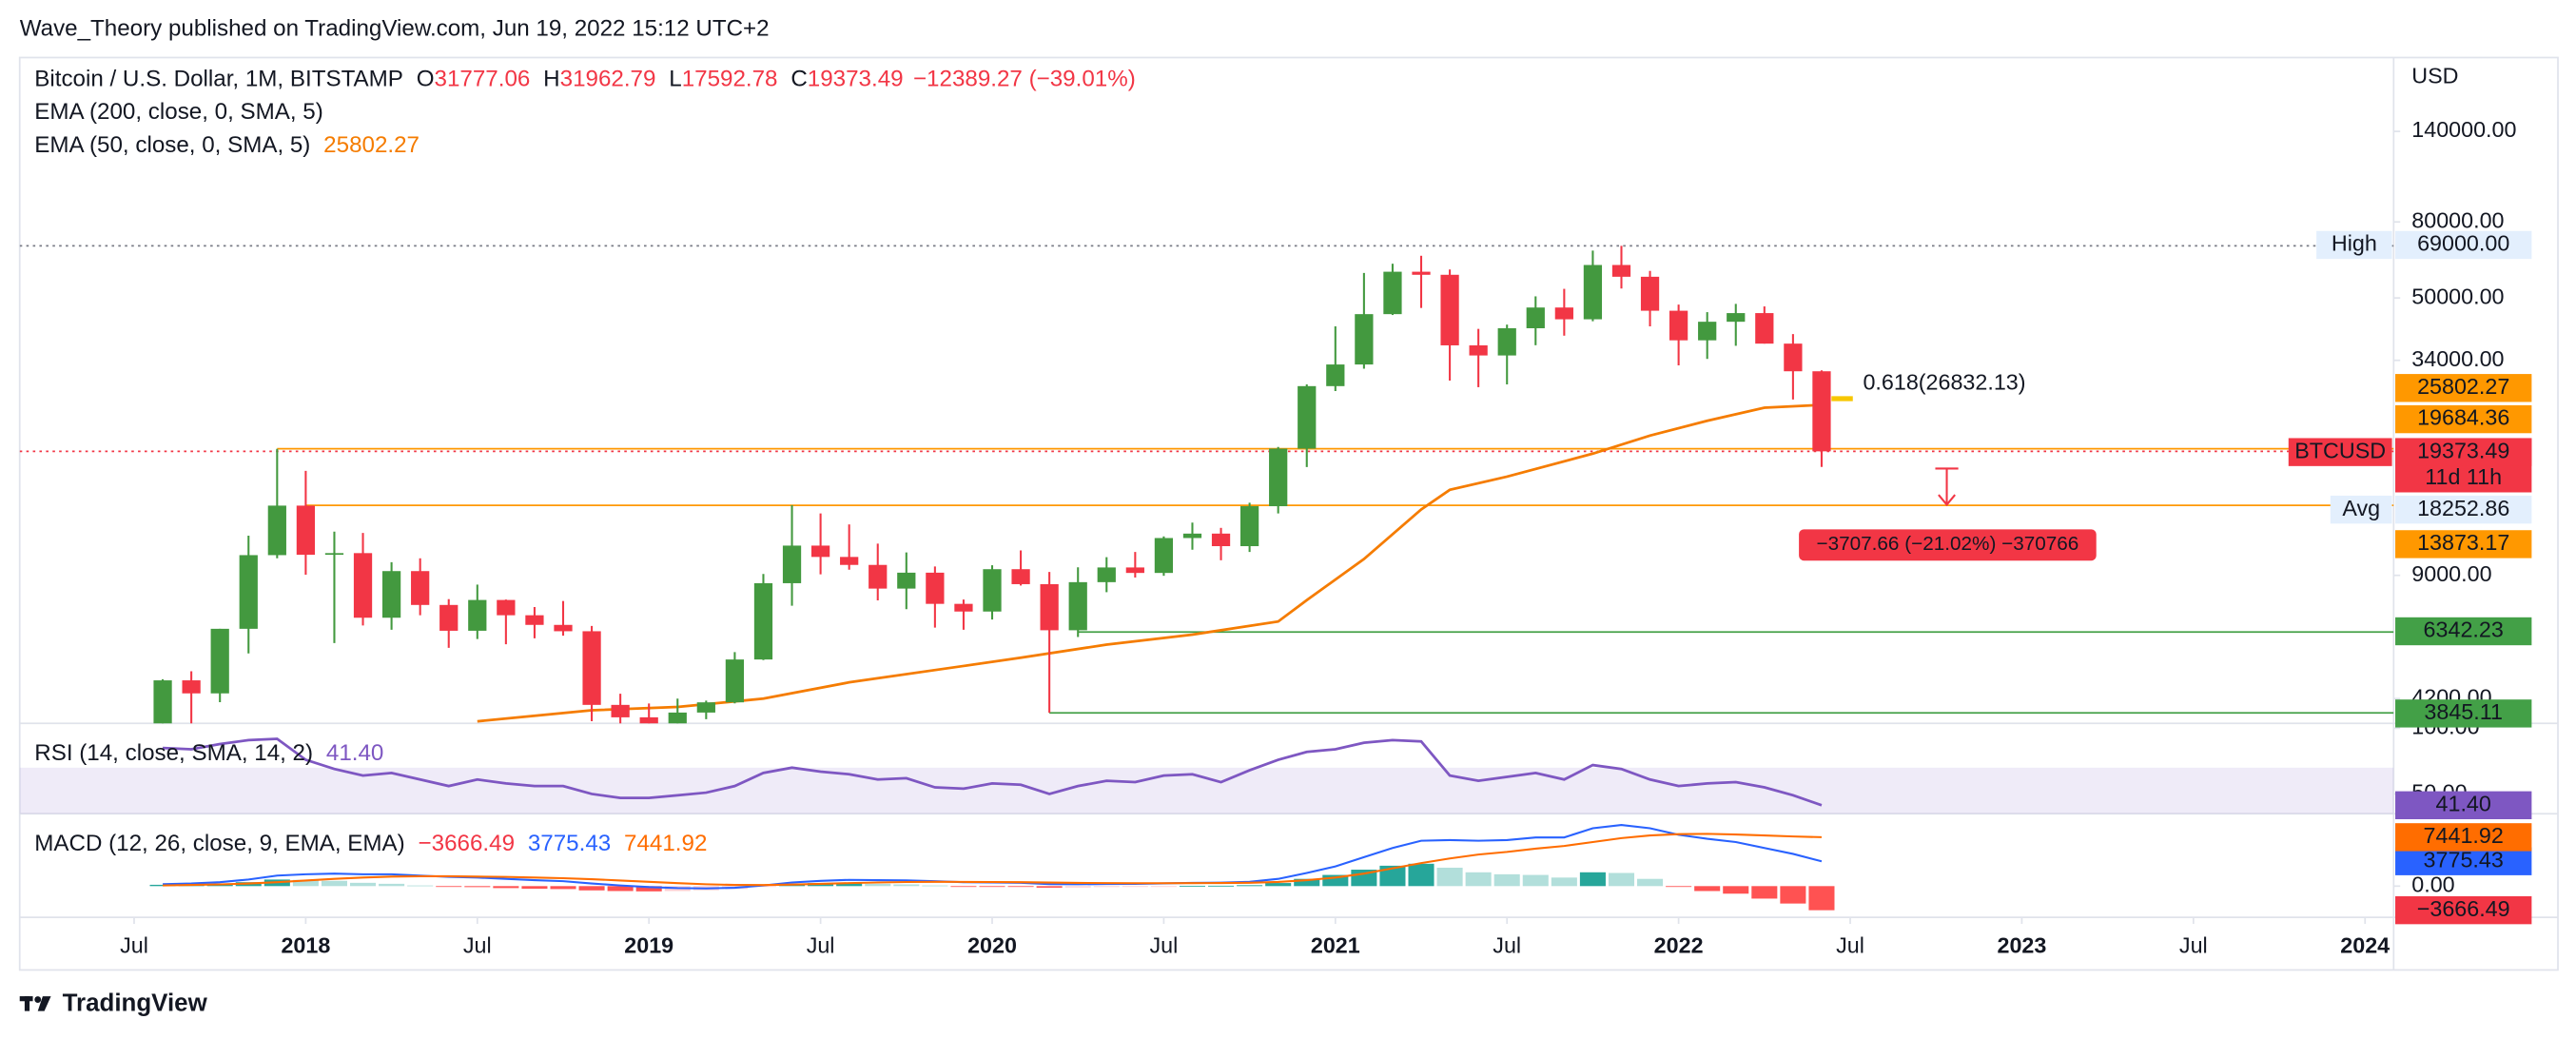 This screenshot has width=2576, height=1039. I want to click on x-tick-label: 2023, so click(2021, 944).